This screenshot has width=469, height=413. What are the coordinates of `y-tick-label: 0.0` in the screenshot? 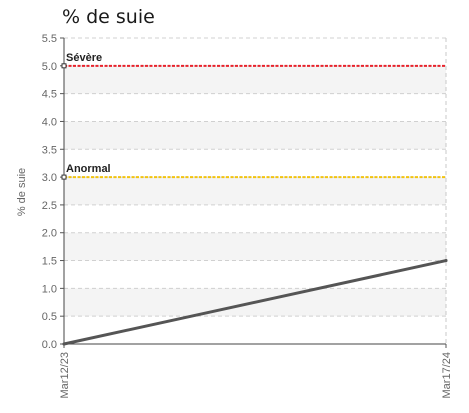 It's located at (49, 345).